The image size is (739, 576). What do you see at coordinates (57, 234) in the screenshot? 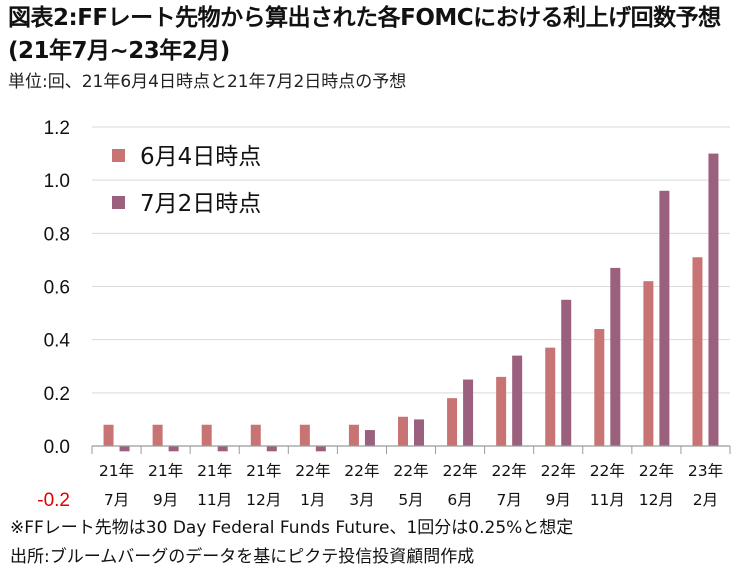
I see `y-tick-label: 0.8` at bounding box center [57, 234].